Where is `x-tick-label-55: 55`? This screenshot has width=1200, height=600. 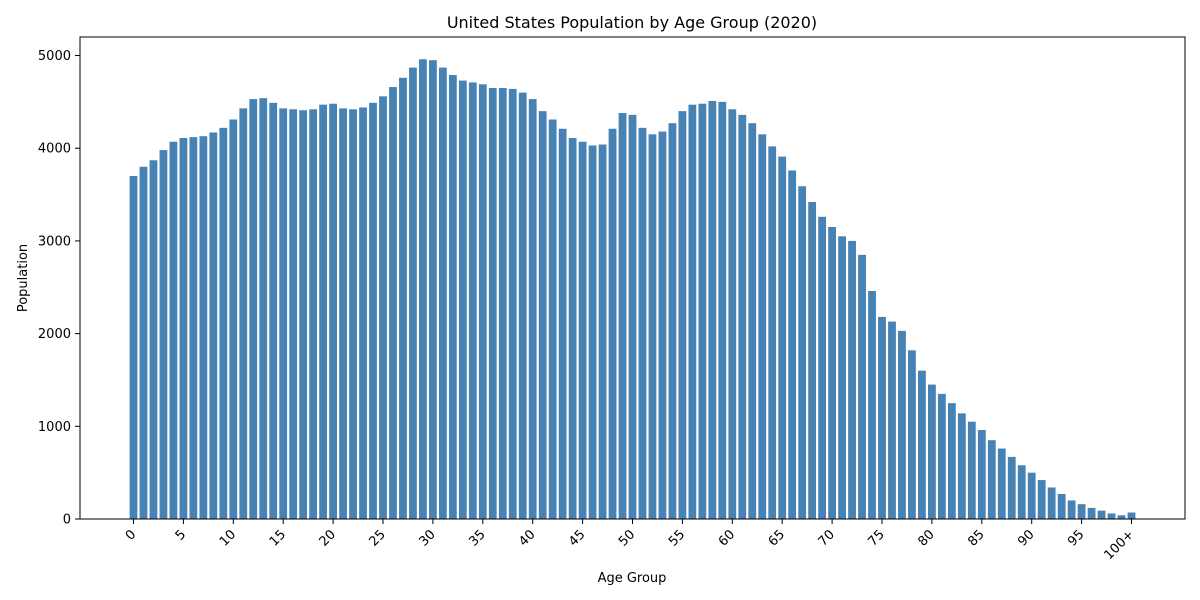
x-tick-label-55: 55 is located at coordinates (677, 538).